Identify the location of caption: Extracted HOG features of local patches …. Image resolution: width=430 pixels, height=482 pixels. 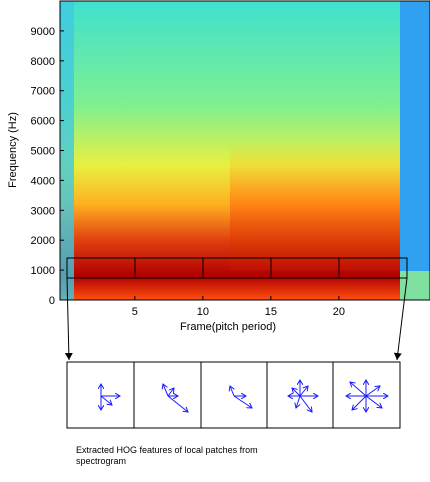
(167, 450).